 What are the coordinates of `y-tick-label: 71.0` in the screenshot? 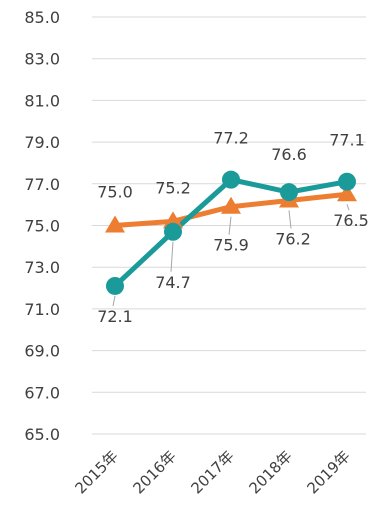 It's located at (42, 309).